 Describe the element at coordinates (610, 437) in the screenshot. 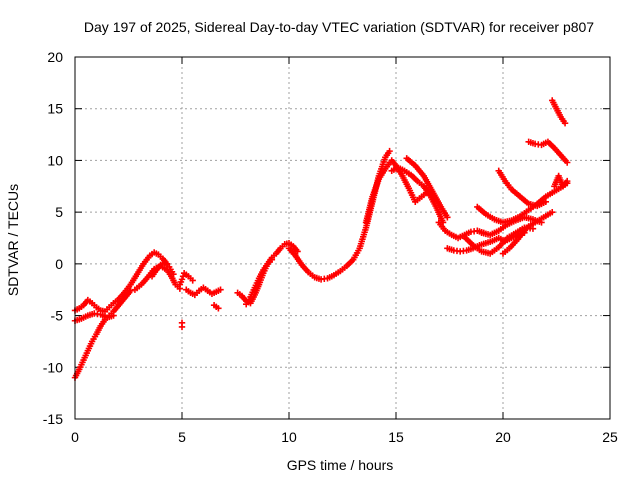

I see `x-tick-label: 25` at that location.